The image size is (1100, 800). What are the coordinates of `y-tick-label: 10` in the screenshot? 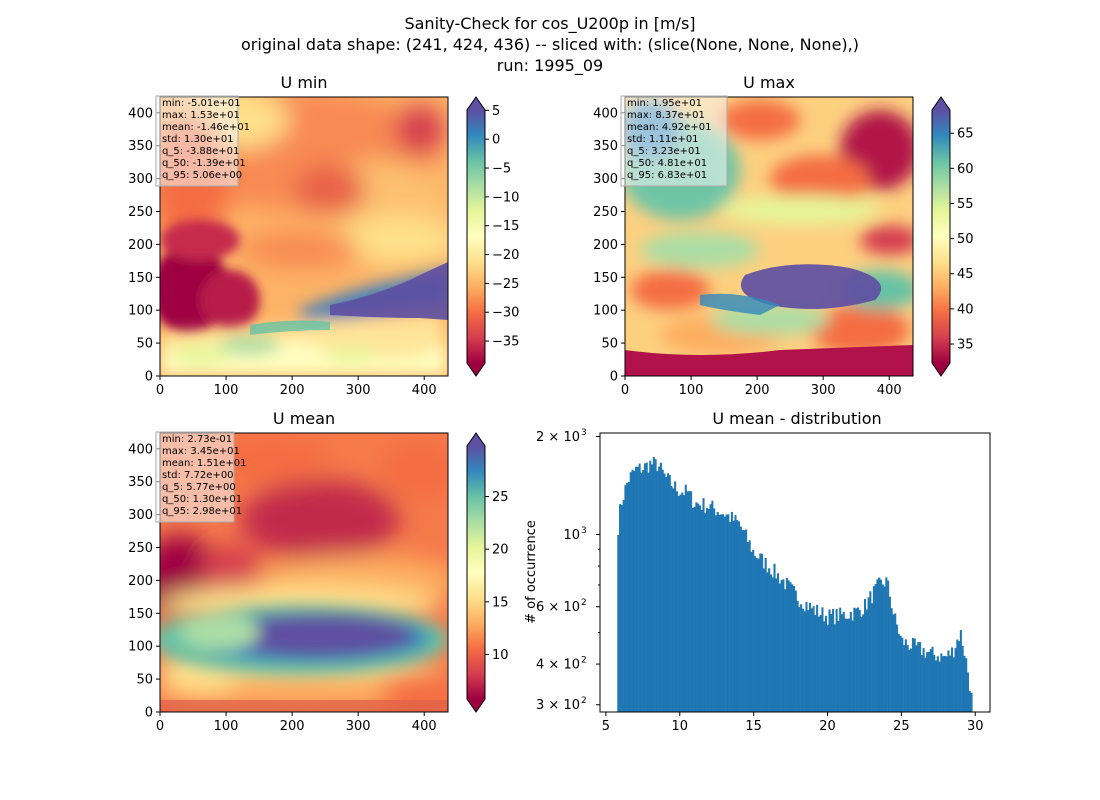 It's located at (571, 535).